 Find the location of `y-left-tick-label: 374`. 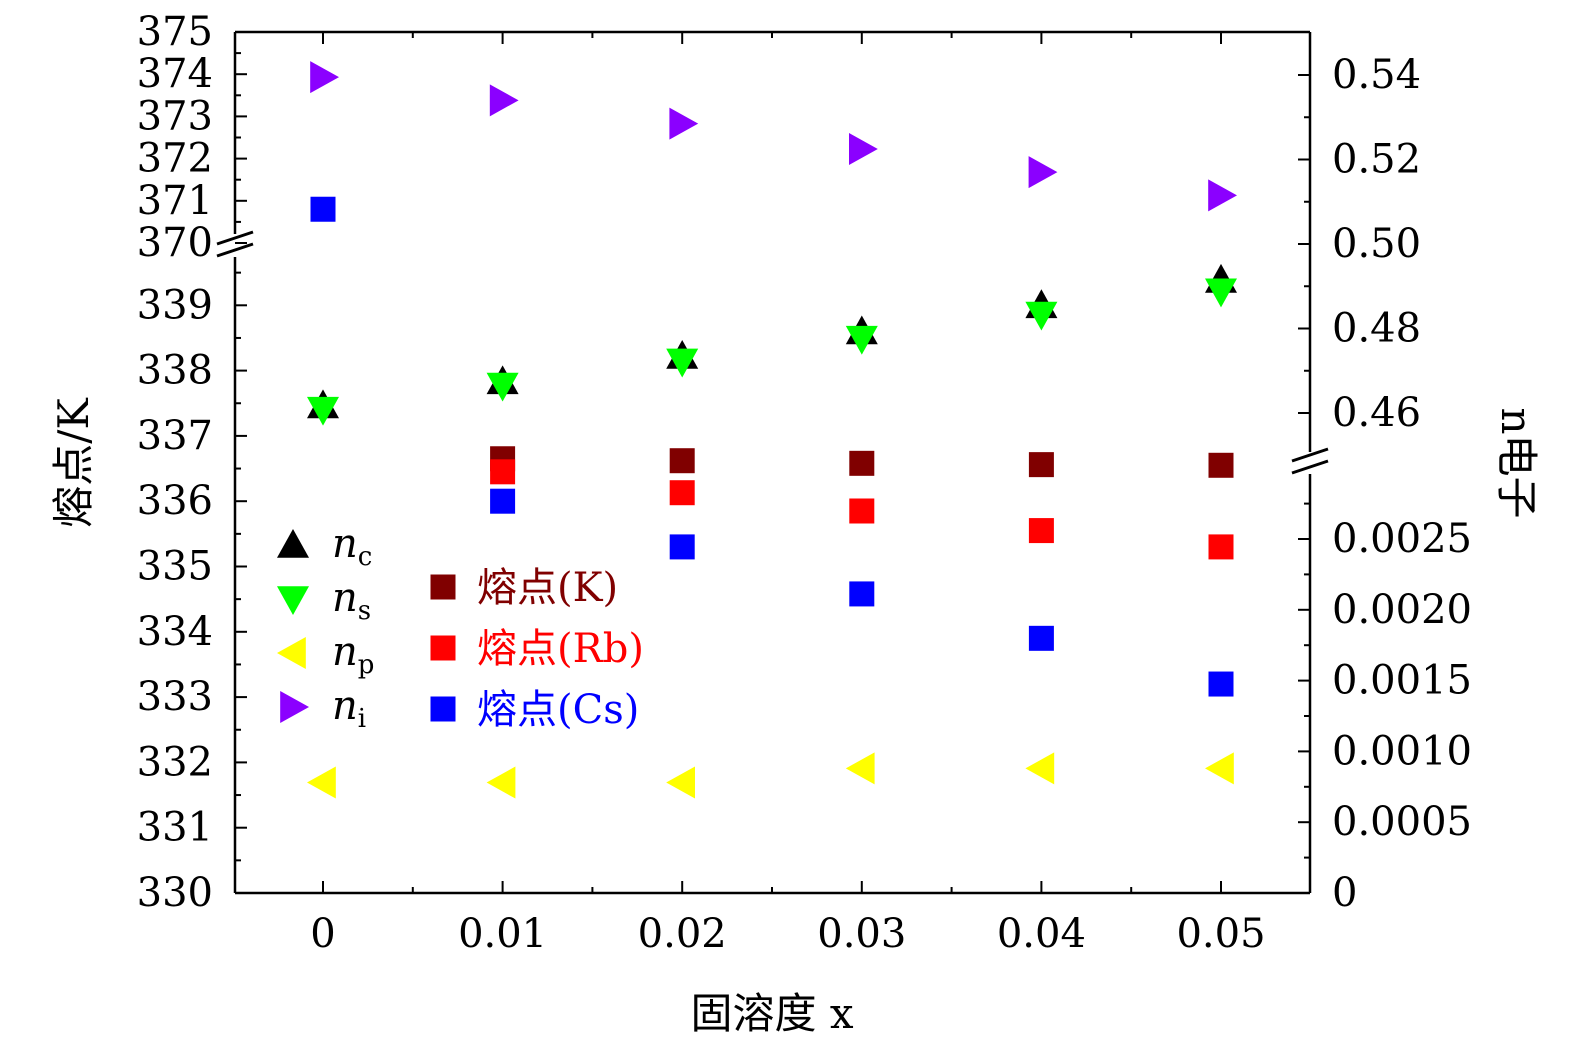

y-left-tick-label: 374 is located at coordinates (175, 74).